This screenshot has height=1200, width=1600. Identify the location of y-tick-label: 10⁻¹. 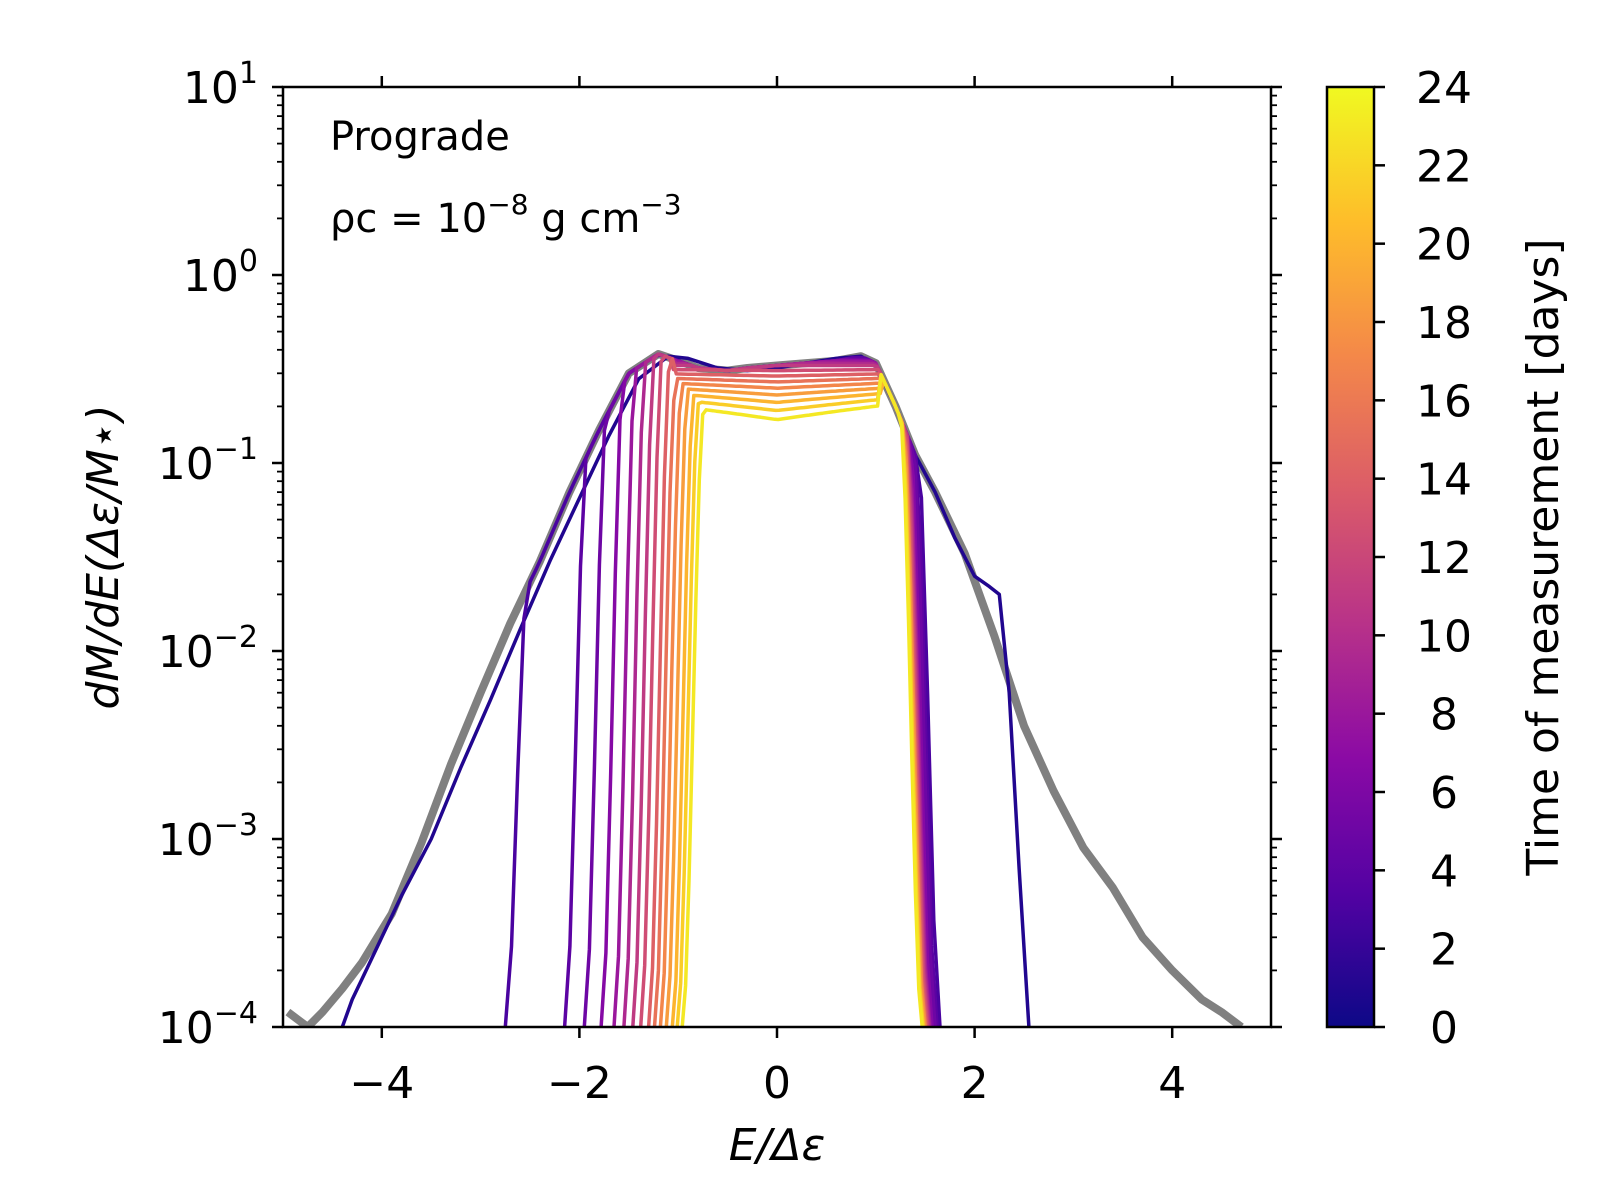
(208, 461).